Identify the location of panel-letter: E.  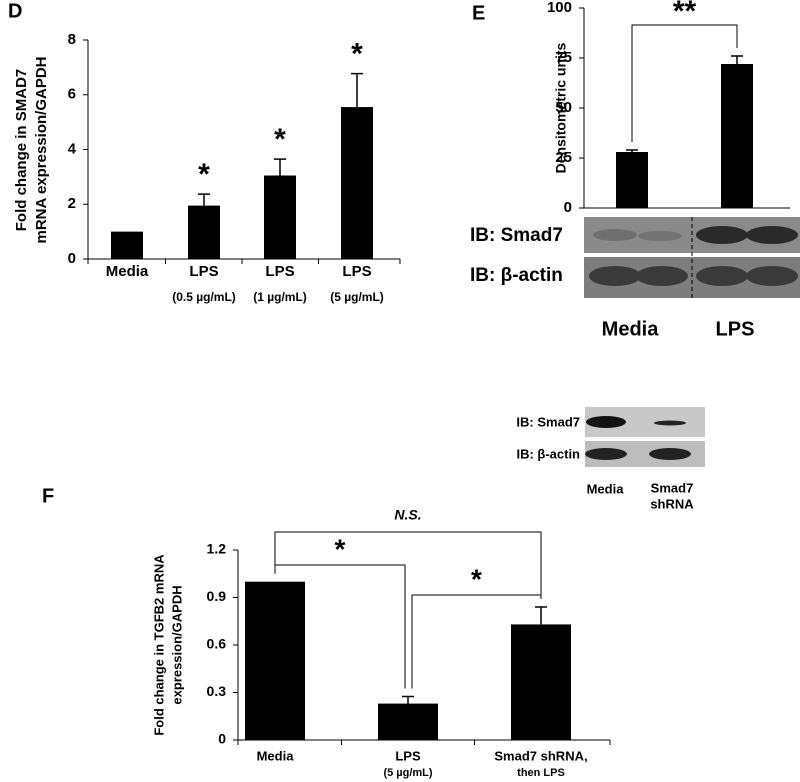
(478, 13).